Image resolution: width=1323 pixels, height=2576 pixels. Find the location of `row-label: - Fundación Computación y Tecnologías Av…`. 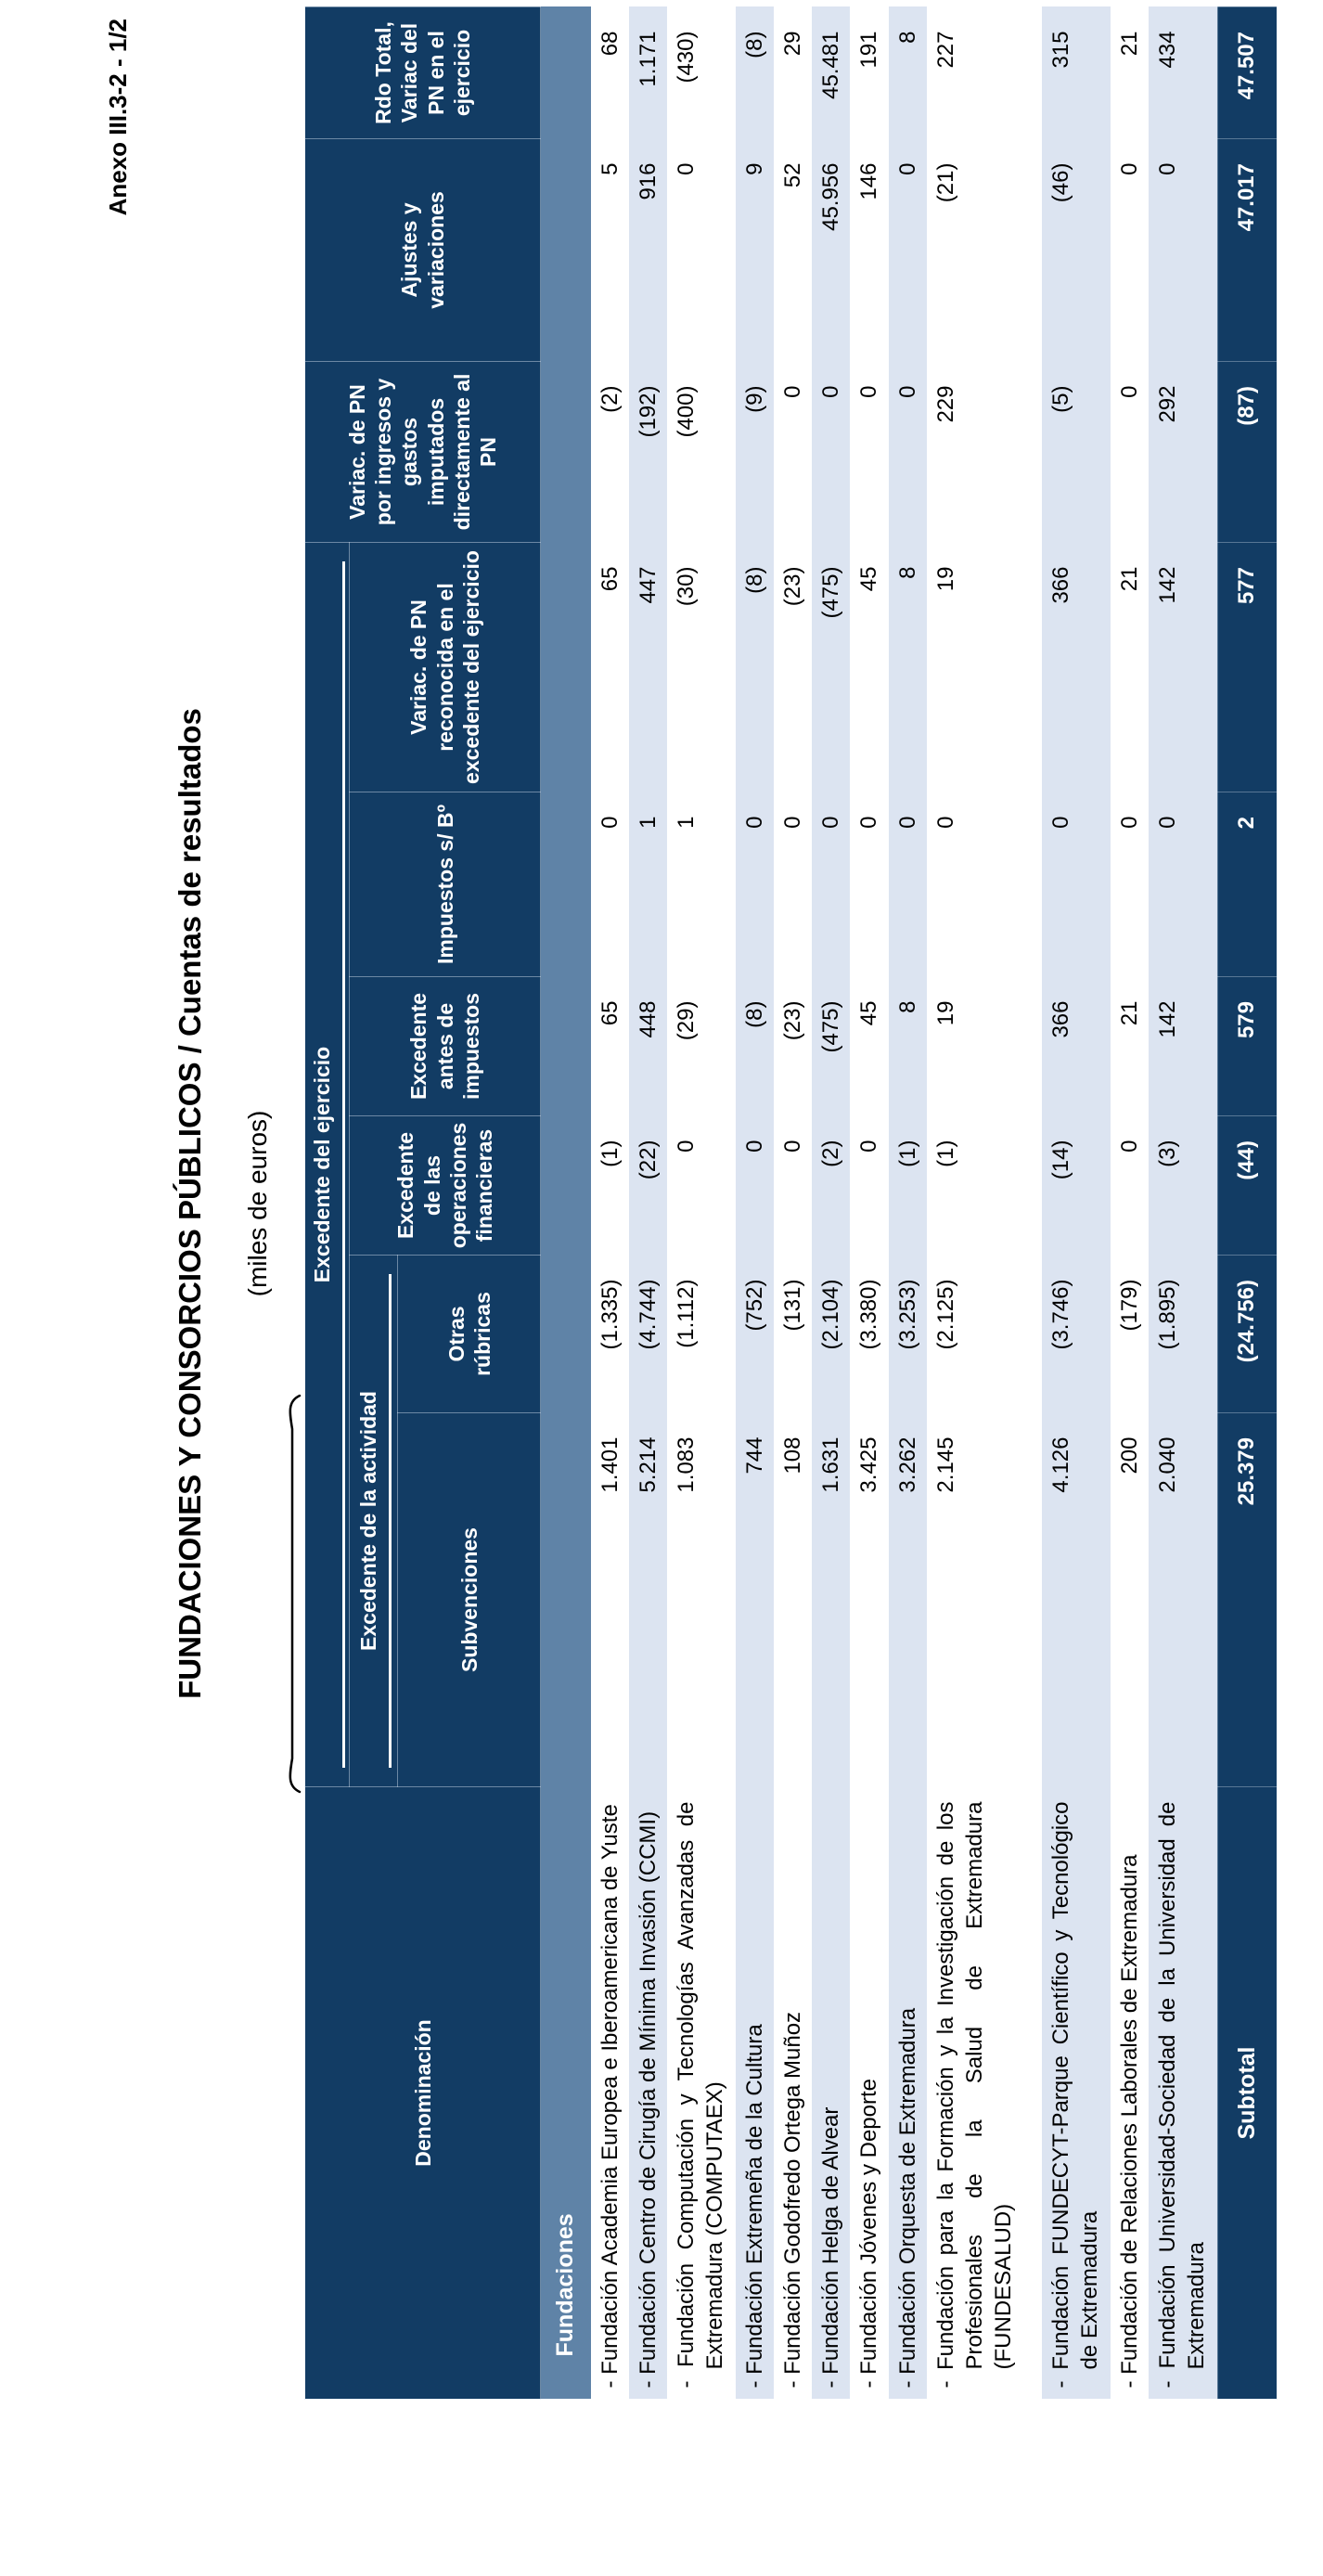

row-label: - Fundación Computación y Tecnologías Av… is located at coordinates (701, 2093).